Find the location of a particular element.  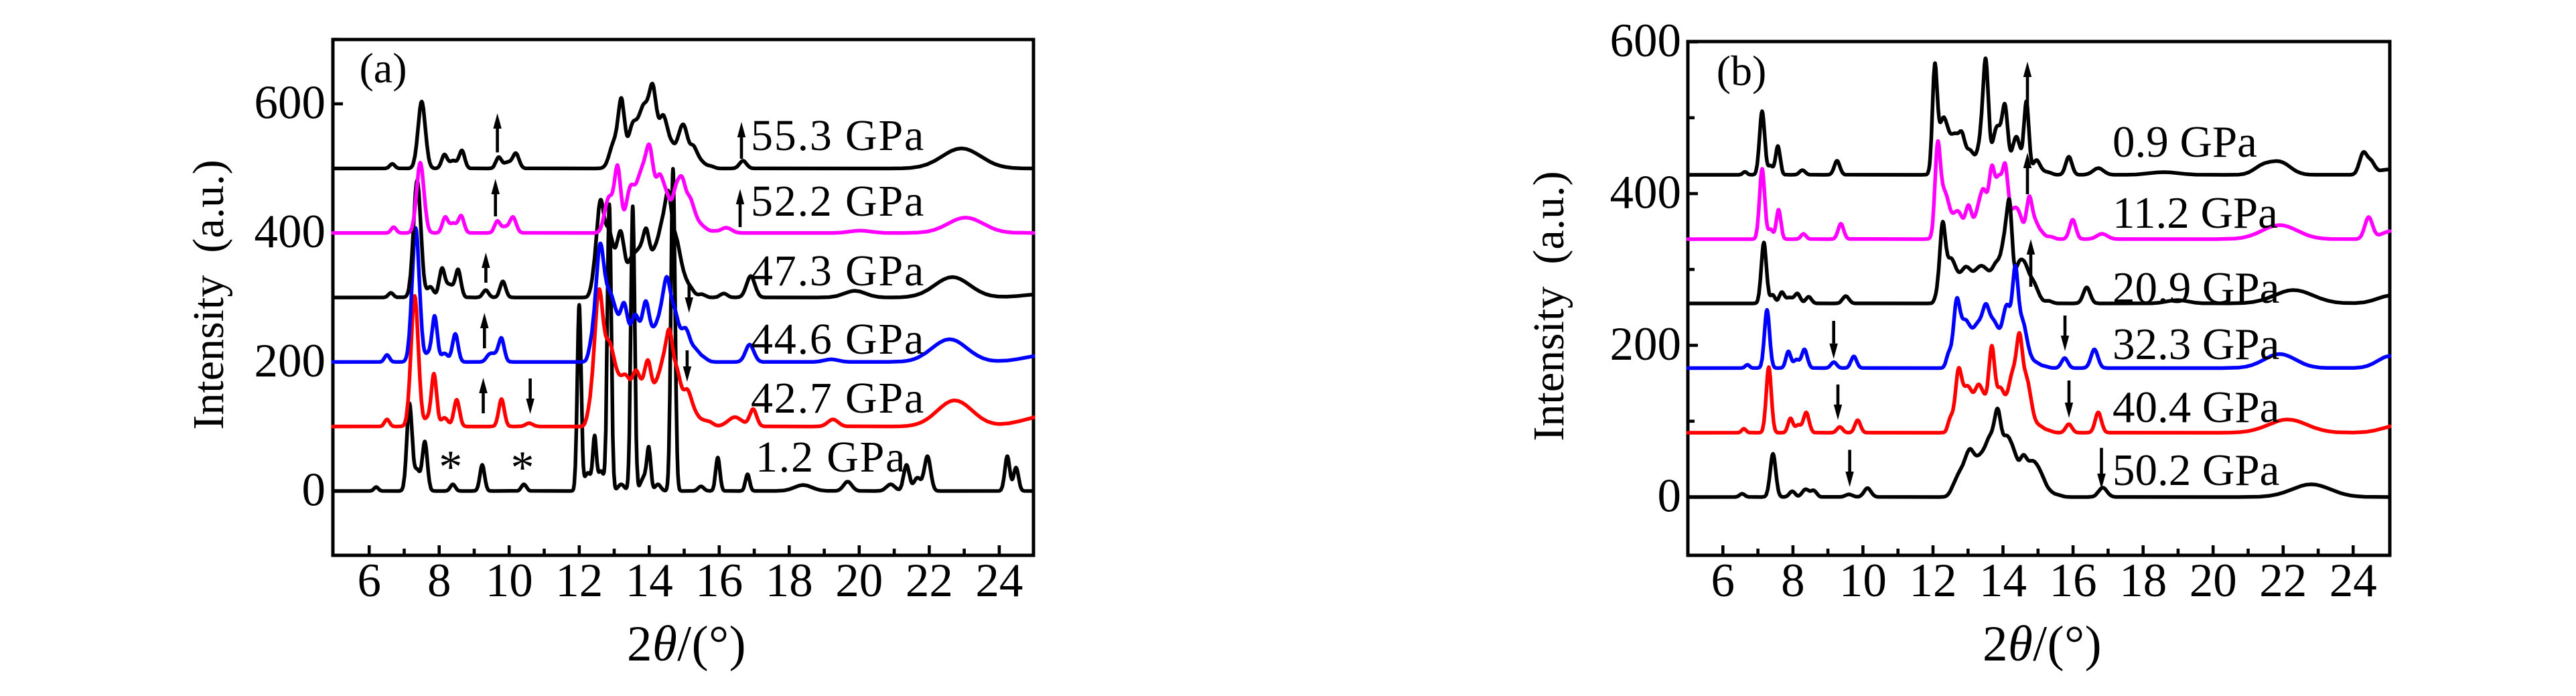

svg-text: (b) is located at coordinates (1742, 70).